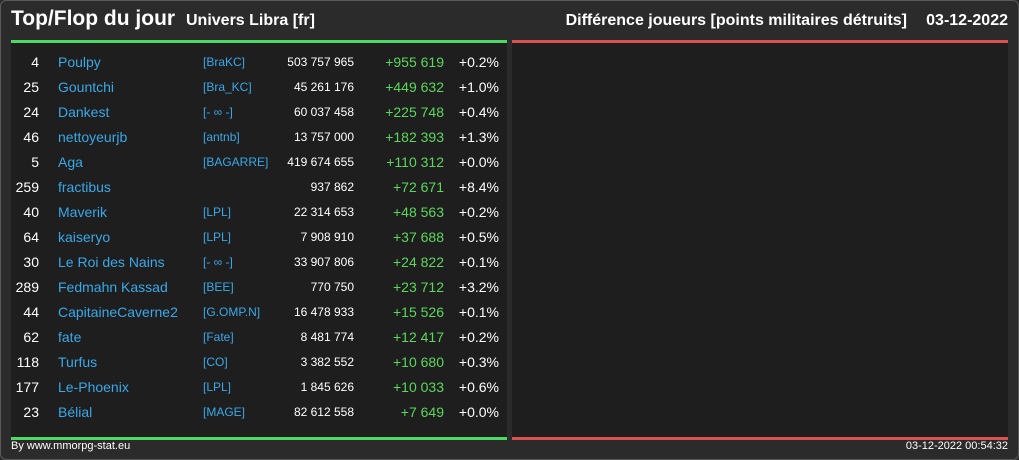  I want to click on alliance-tag-link: [BraKC], so click(224, 62).